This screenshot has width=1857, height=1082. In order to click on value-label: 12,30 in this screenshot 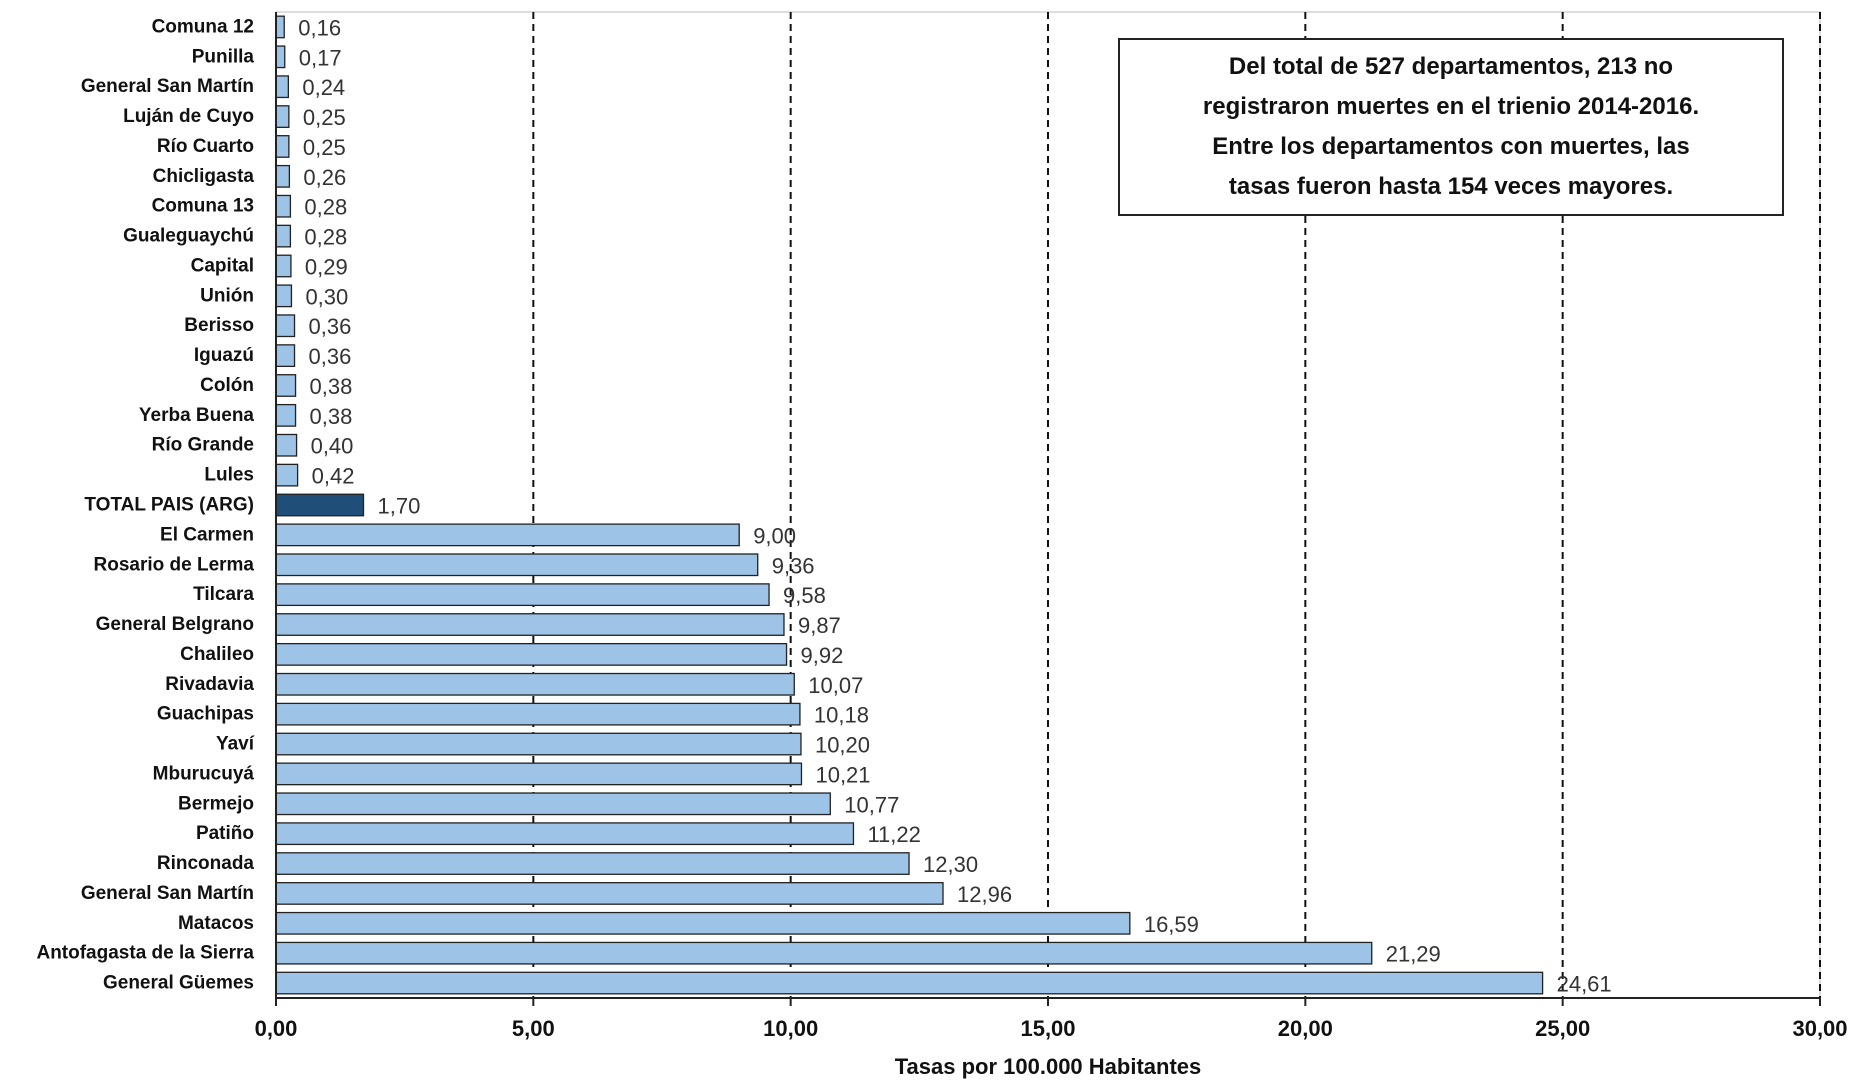, I will do `click(950, 864)`.